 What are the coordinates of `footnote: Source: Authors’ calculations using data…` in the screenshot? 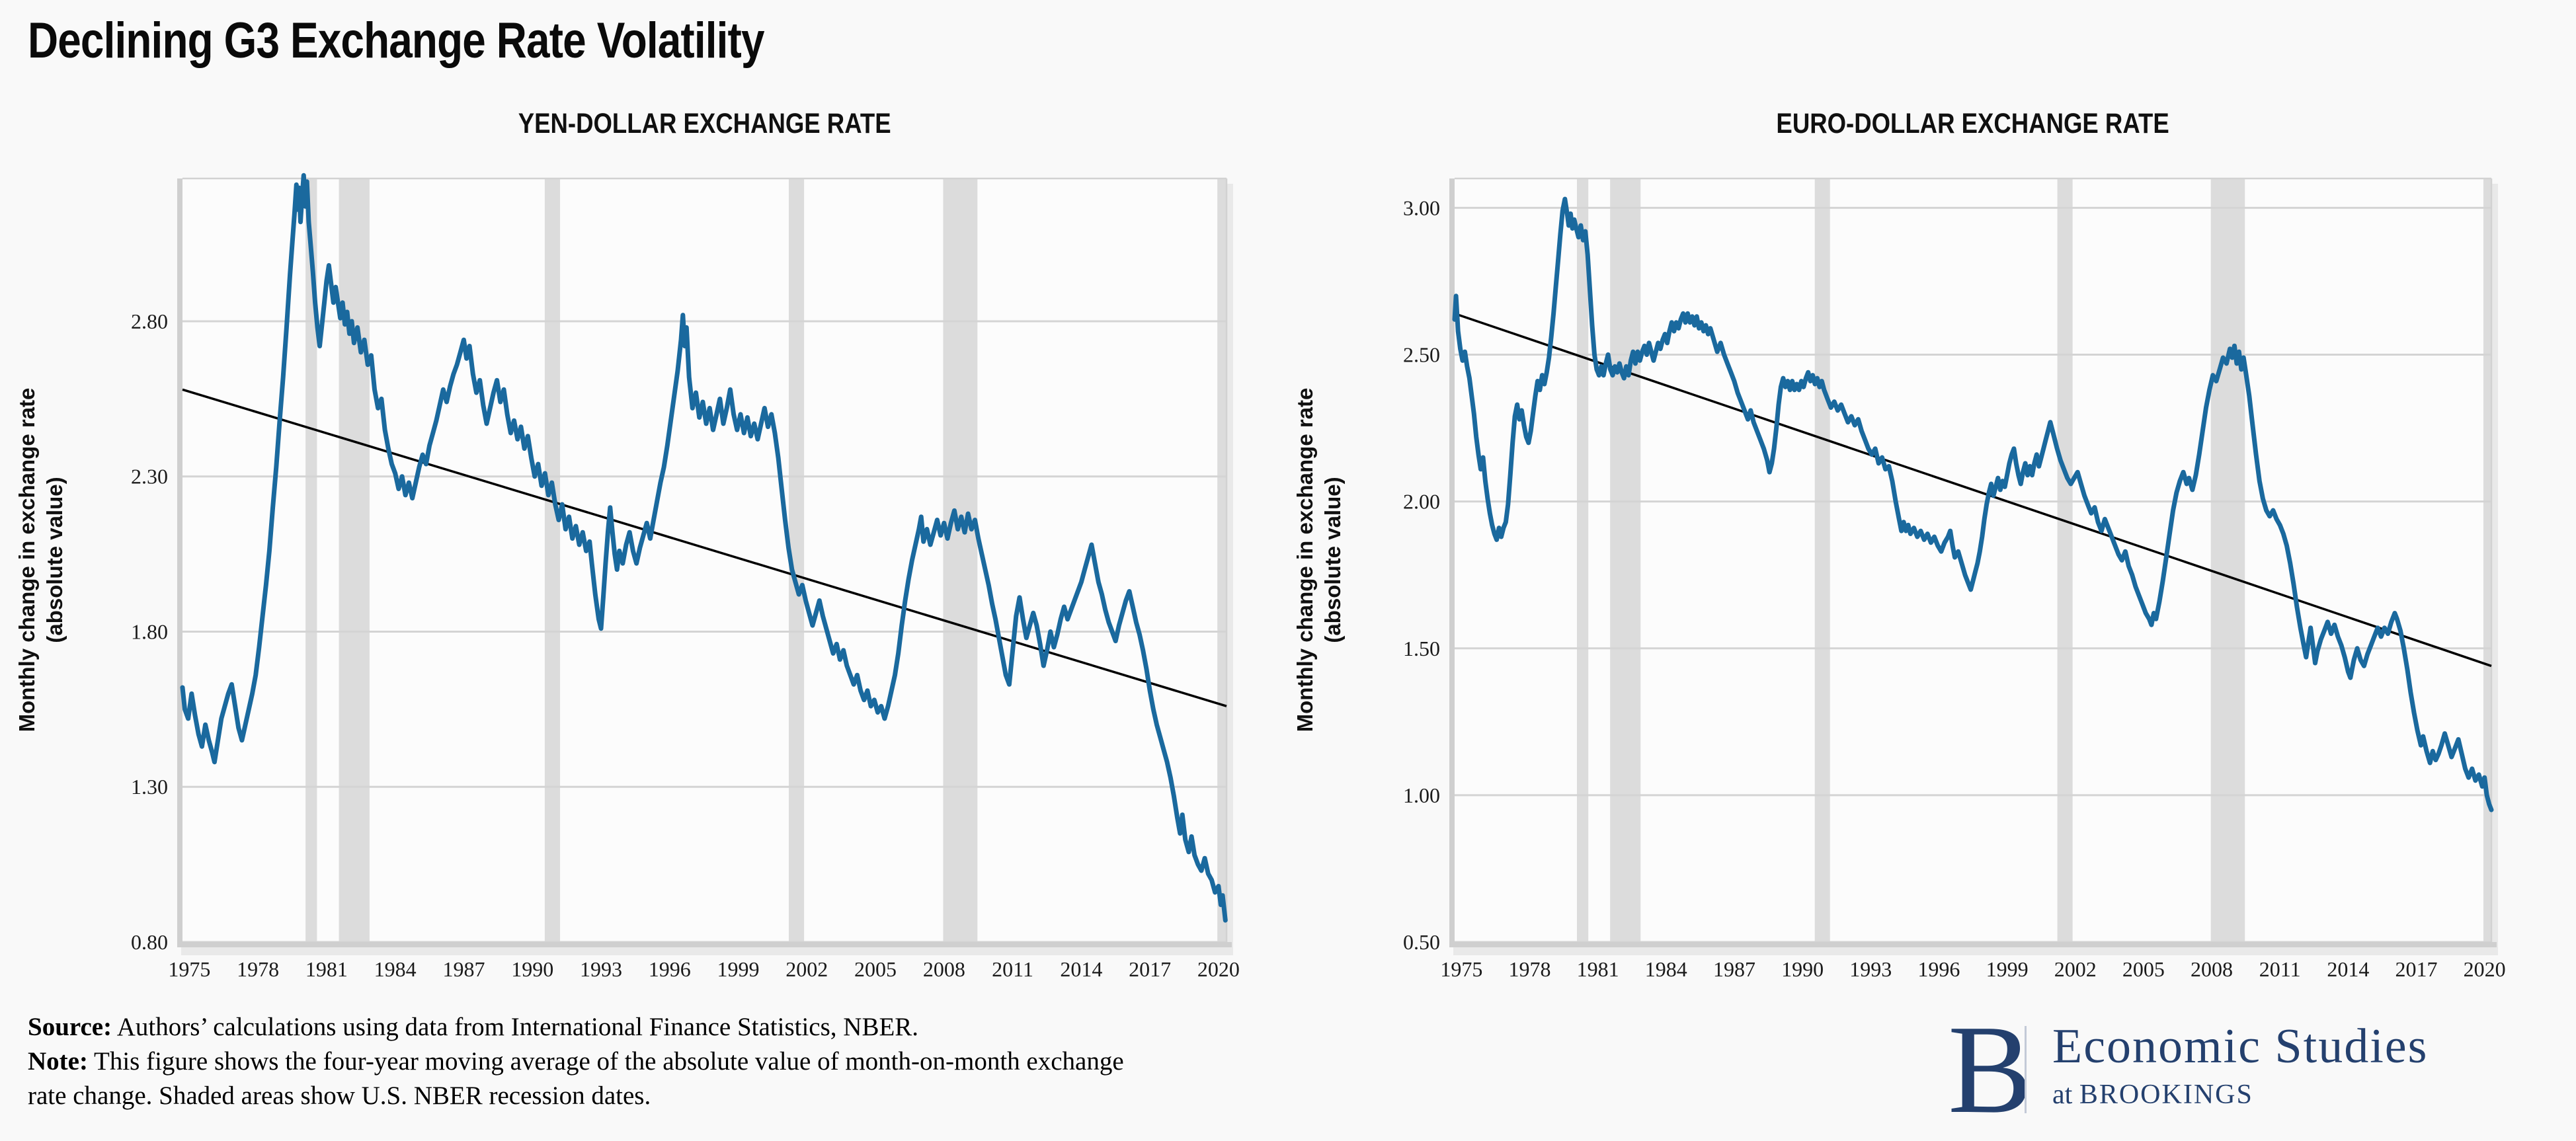 It's located at (584, 1061).